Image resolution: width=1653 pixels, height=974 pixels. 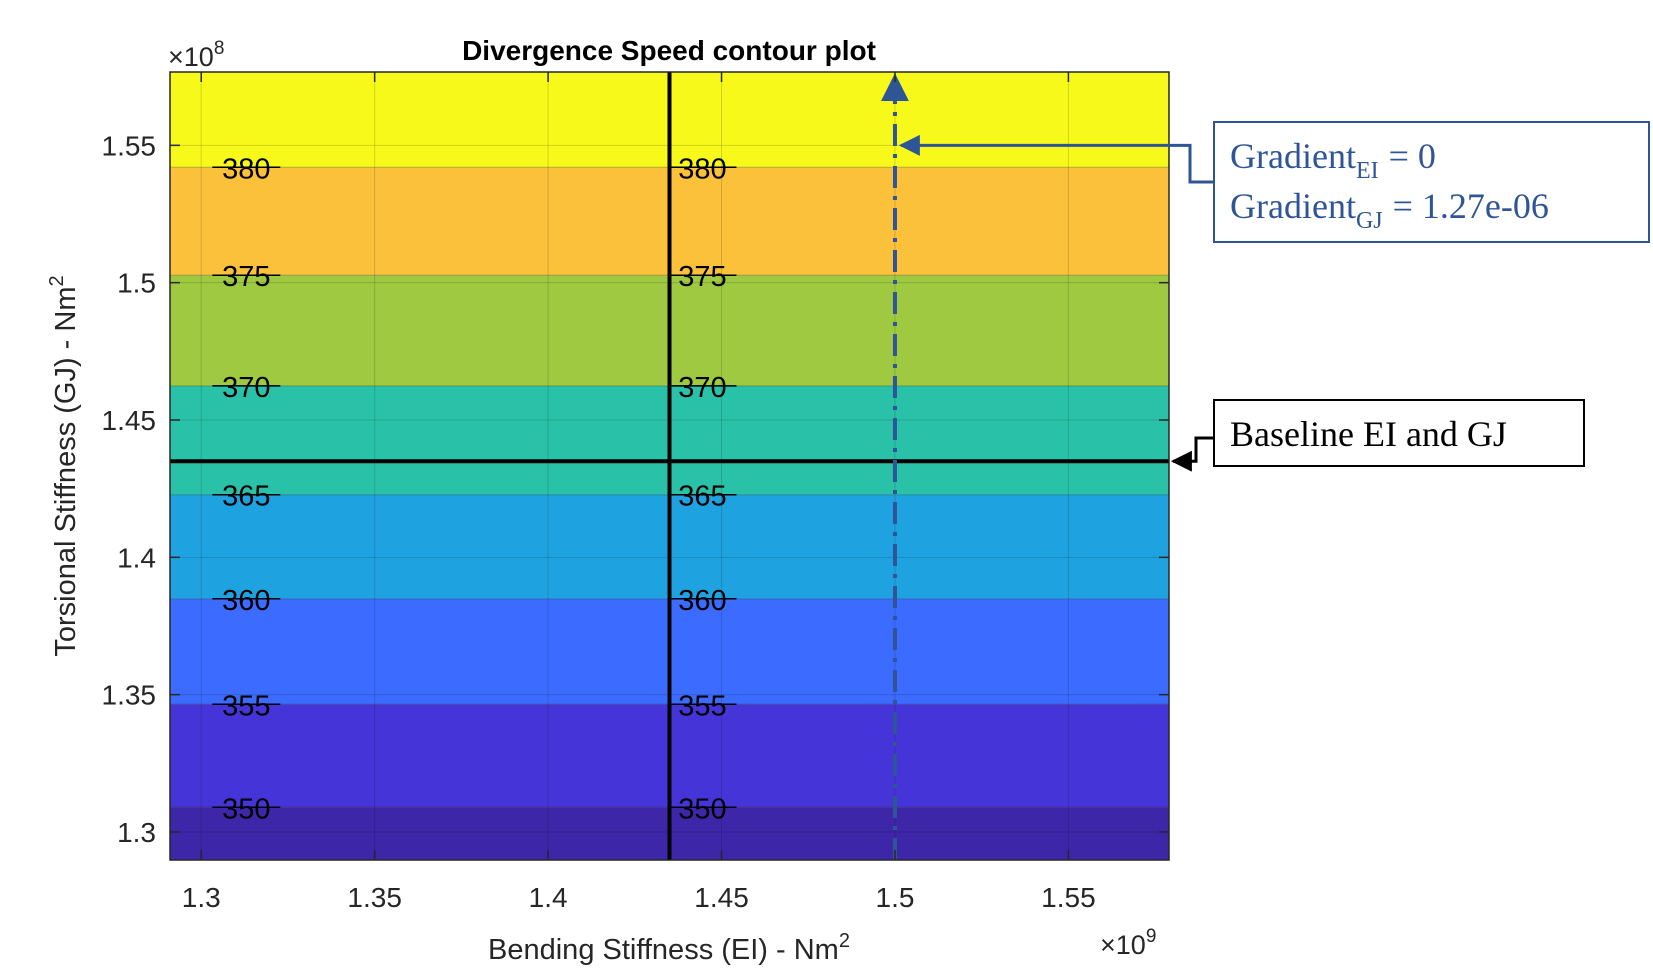 What do you see at coordinates (1389, 210) in the screenshot?
I see `gradient-gj-text: GradientGJ = 1.27e-06` at bounding box center [1389, 210].